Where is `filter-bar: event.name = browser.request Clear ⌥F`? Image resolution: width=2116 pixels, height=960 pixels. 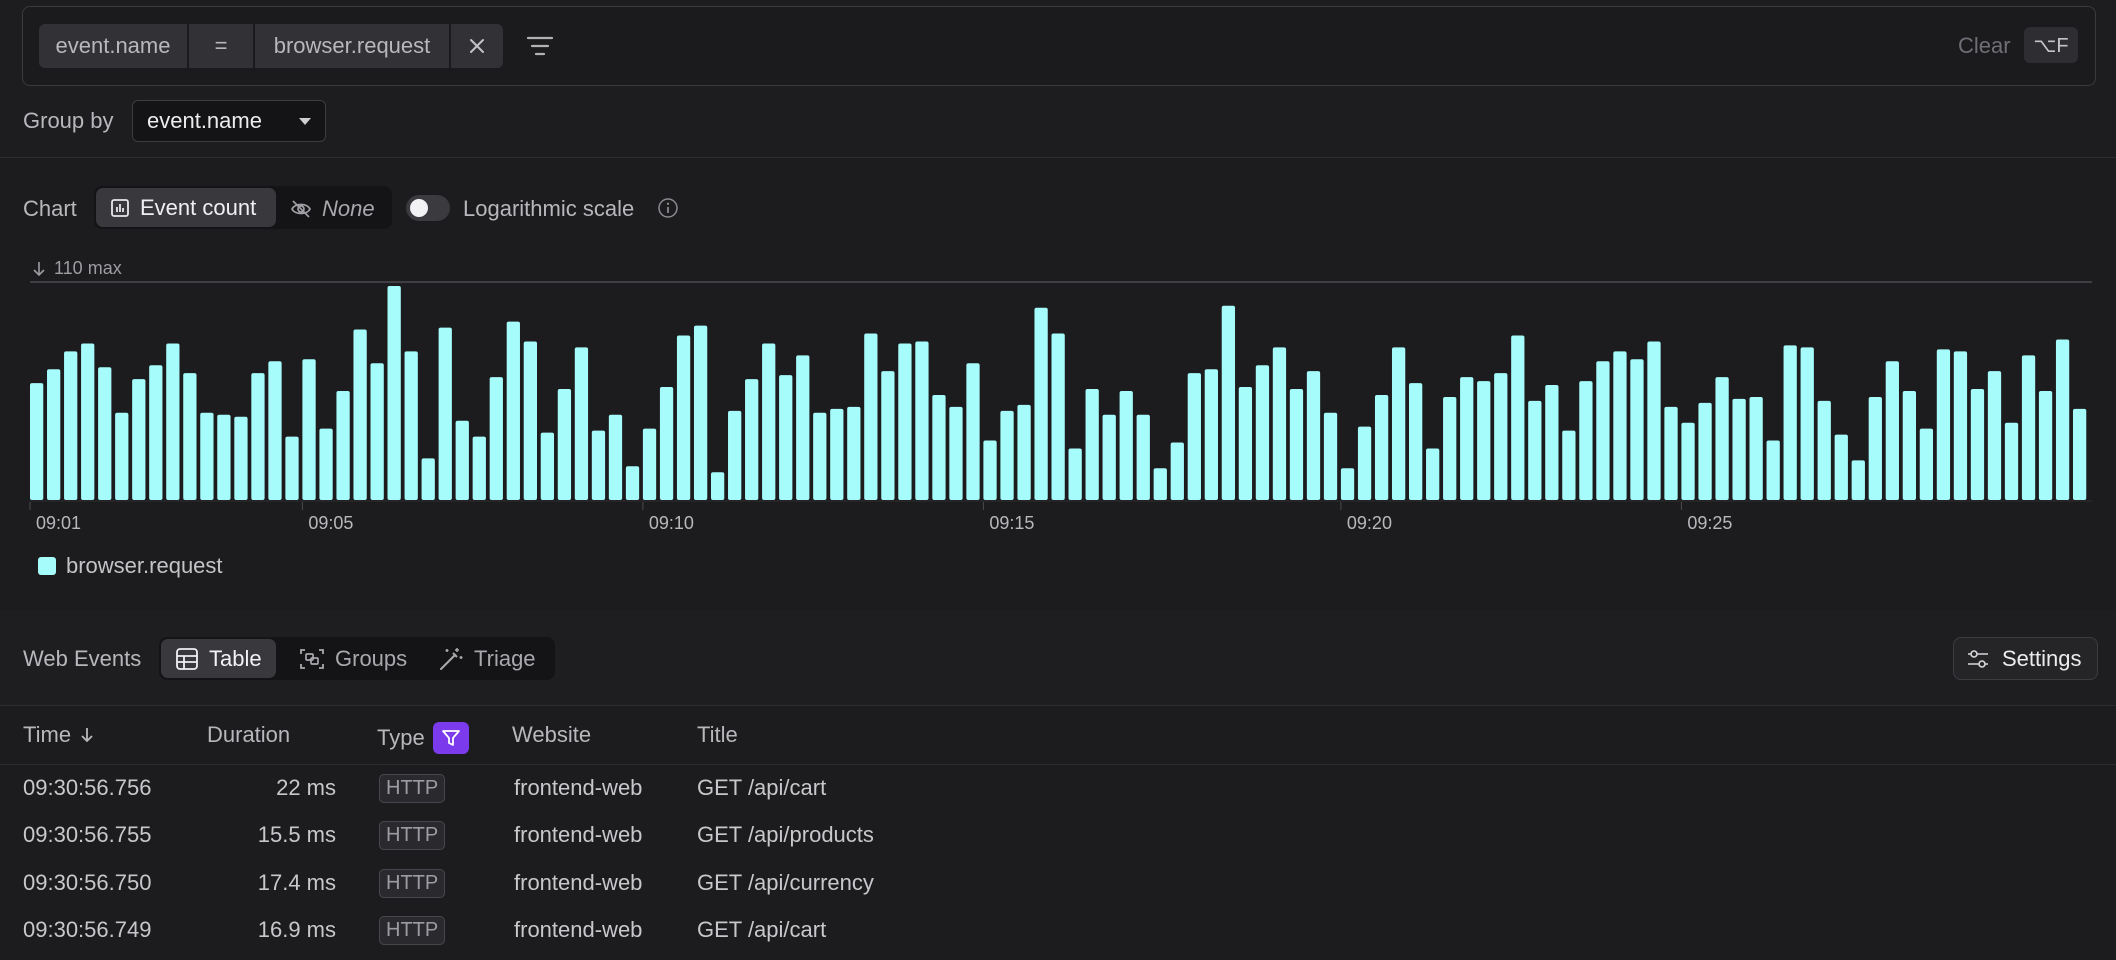 filter-bar: event.name = browser.request Clear ⌥F is located at coordinates (1059, 46).